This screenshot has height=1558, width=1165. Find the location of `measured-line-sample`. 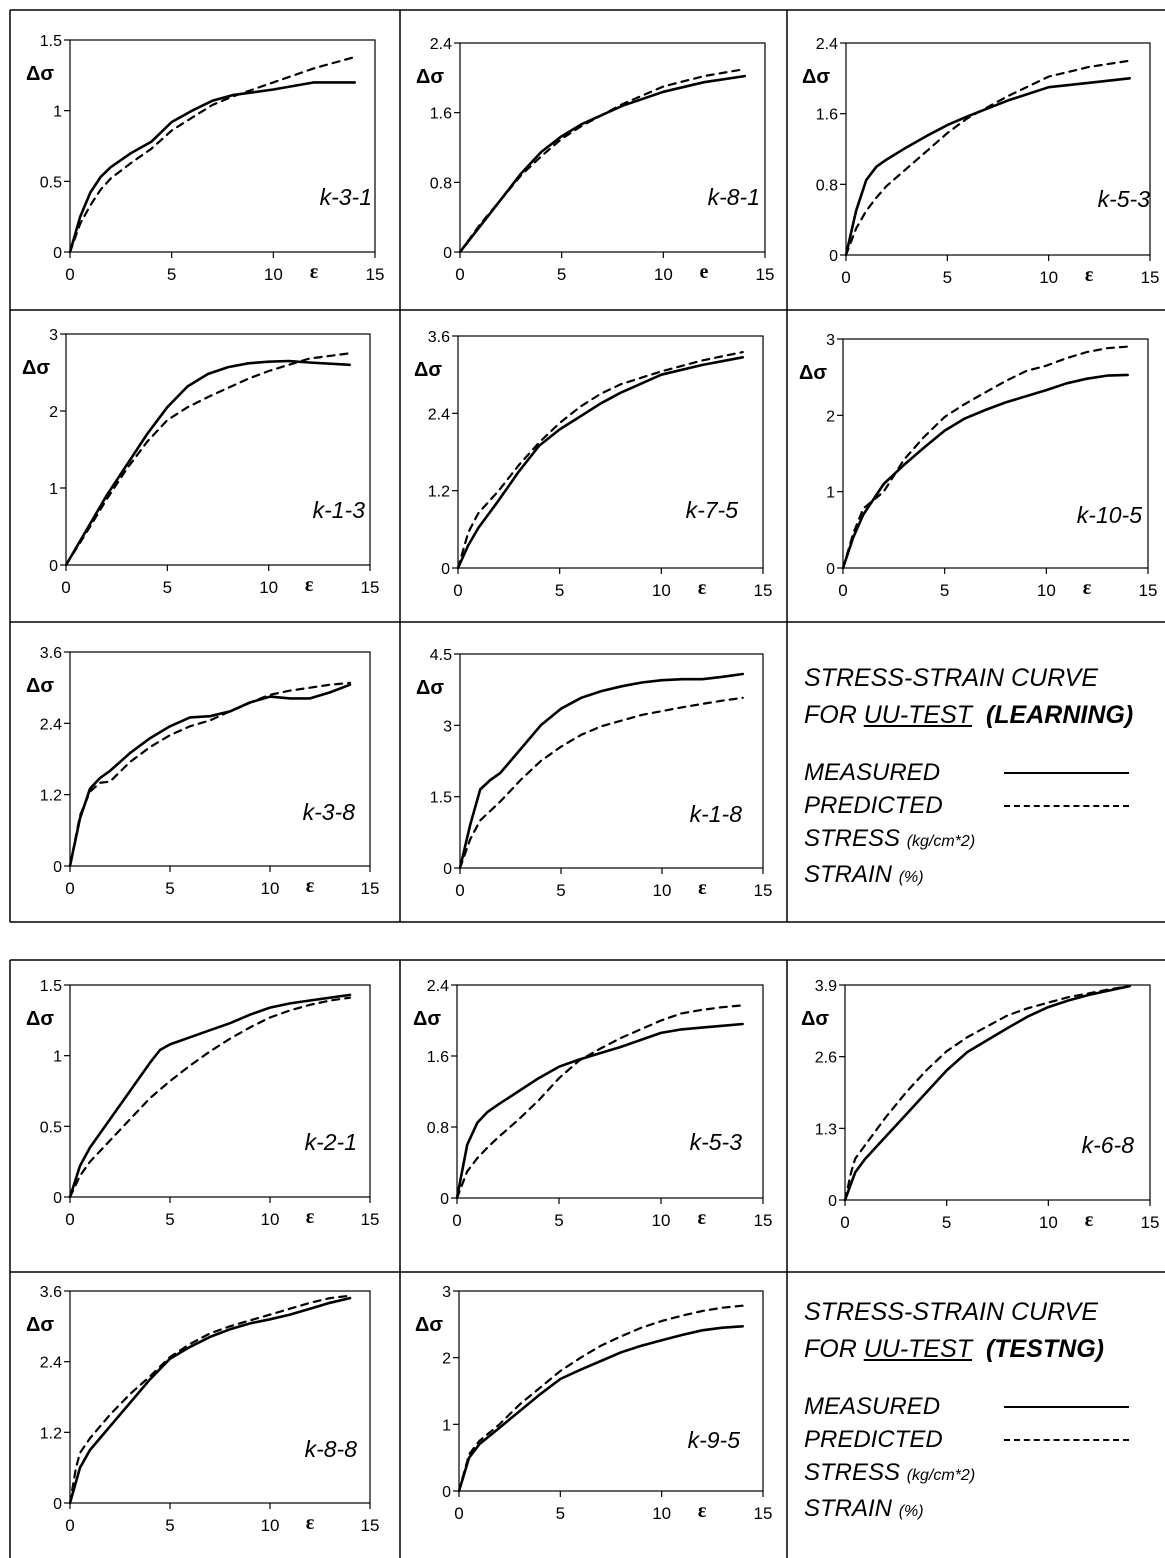

measured-line-sample is located at coordinates (1066, 1407).